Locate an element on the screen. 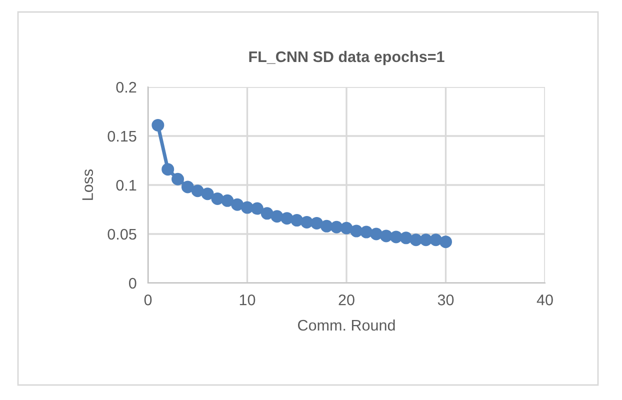  y-tick-label: 0.2 is located at coordinates (126, 87).